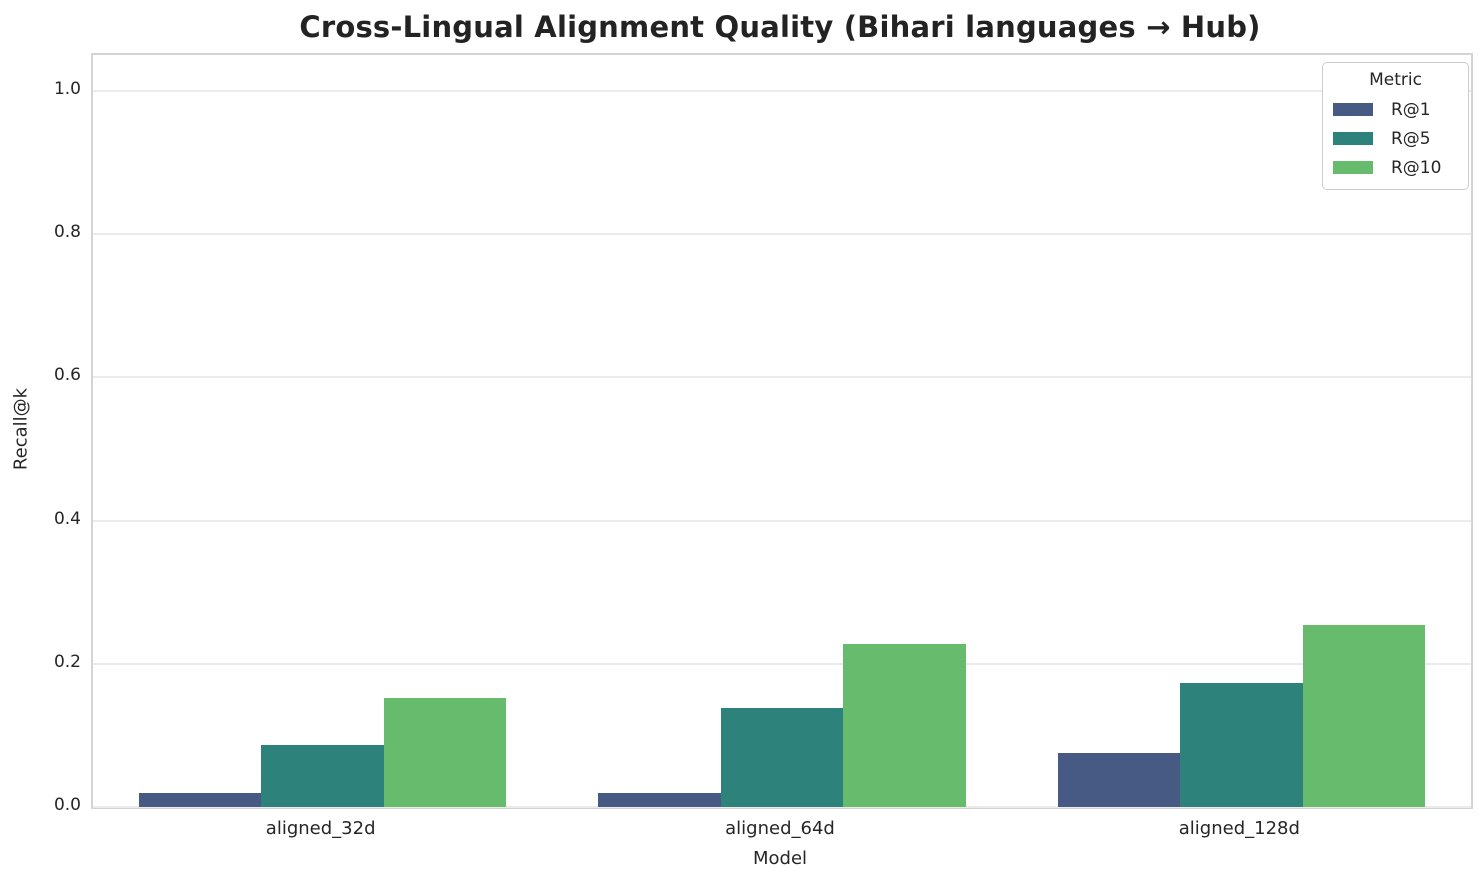 The image size is (1484, 885). I want to click on y-tick-label-0.0: 0.0, so click(67, 805).